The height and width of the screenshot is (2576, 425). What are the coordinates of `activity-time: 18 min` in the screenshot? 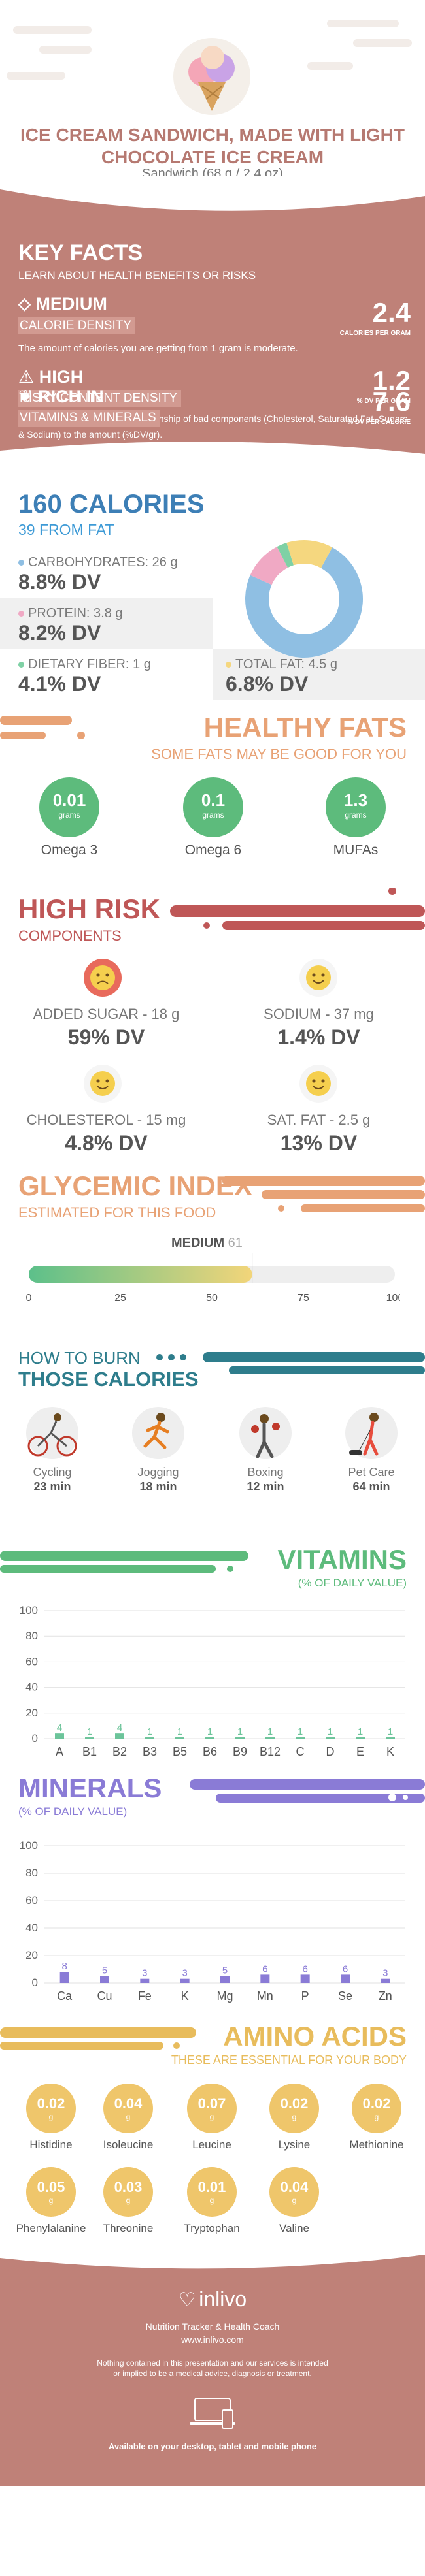 It's located at (158, 1486).